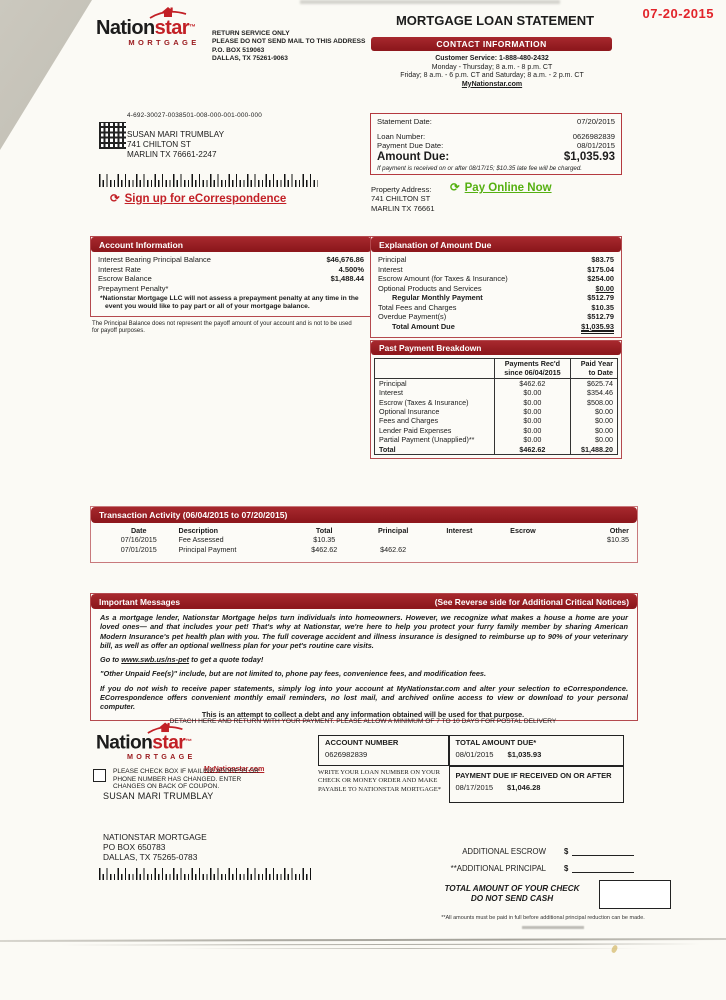 The width and height of the screenshot is (726, 1000). I want to click on account-row-value: $46,676.86, so click(345, 259).